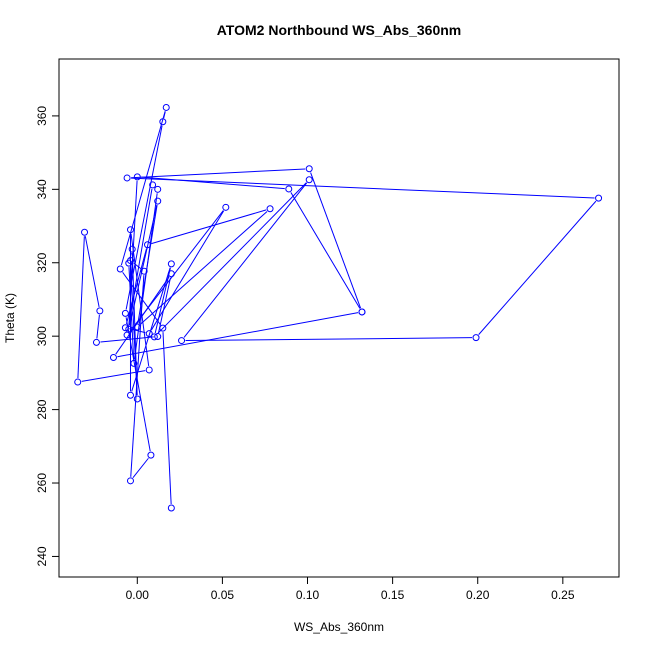 Image resolution: width=650 pixels, height=650 pixels. Describe the element at coordinates (339, 30) in the screenshot. I see `chart-title: ATOM2 Northbound WS_Abs_360nm` at that location.